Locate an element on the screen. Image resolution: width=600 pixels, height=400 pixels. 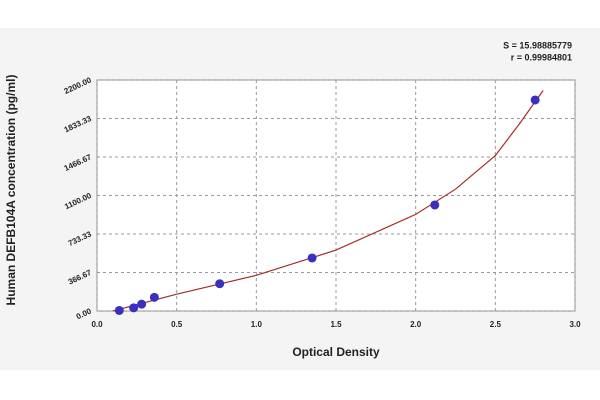
y-axis-title: Human DEFB104A concentration (pg/ml) is located at coordinates (11, 190).